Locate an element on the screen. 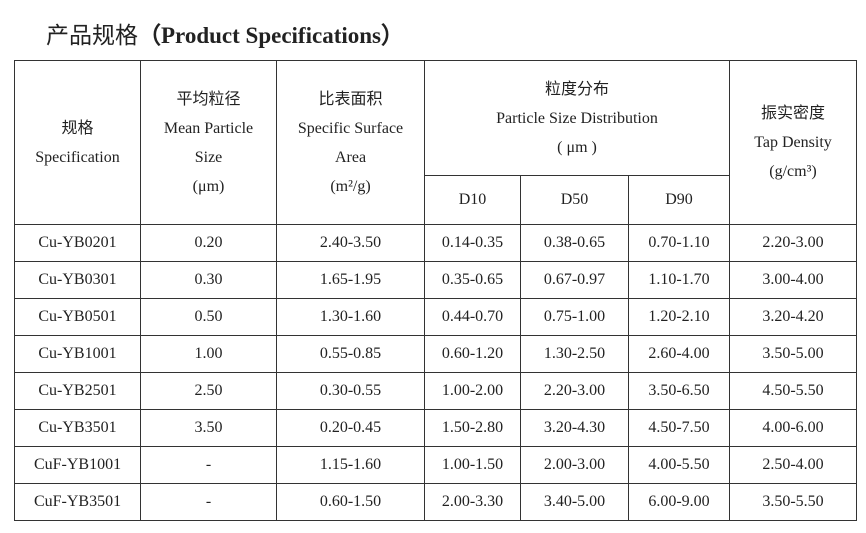  header-text: ( μm ) is located at coordinates (577, 147).